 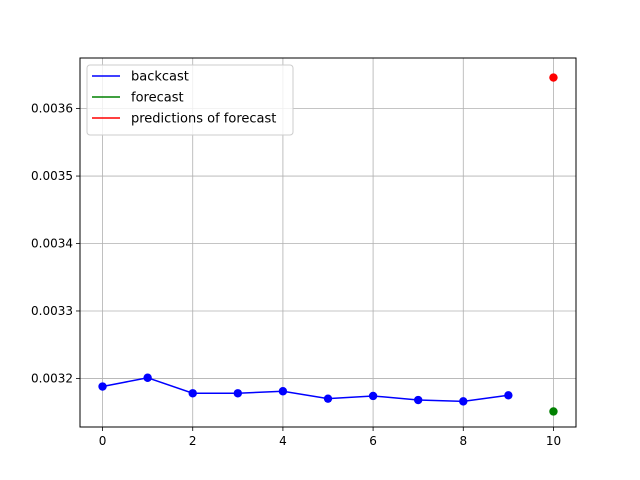 What do you see at coordinates (553, 441) in the screenshot?
I see `x-tick-label: 10` at bounding box center [553, 441].